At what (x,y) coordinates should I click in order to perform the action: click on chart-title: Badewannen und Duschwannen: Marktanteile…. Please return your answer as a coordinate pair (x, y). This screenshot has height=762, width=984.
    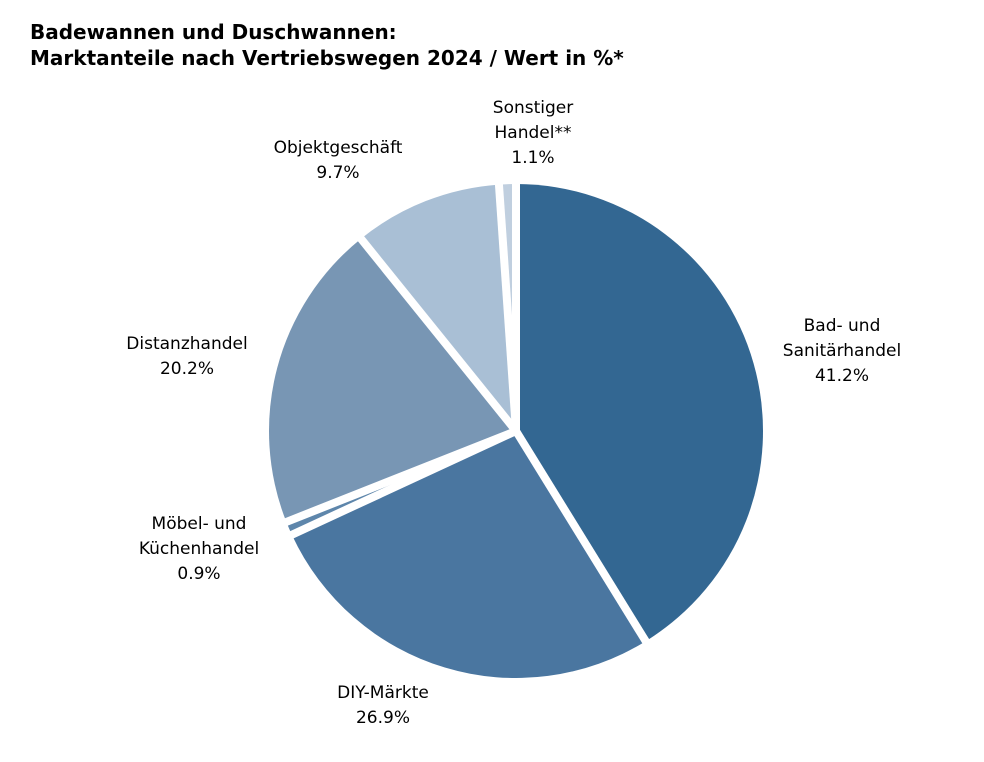
    Looking at the image, I should click on (327, 45).